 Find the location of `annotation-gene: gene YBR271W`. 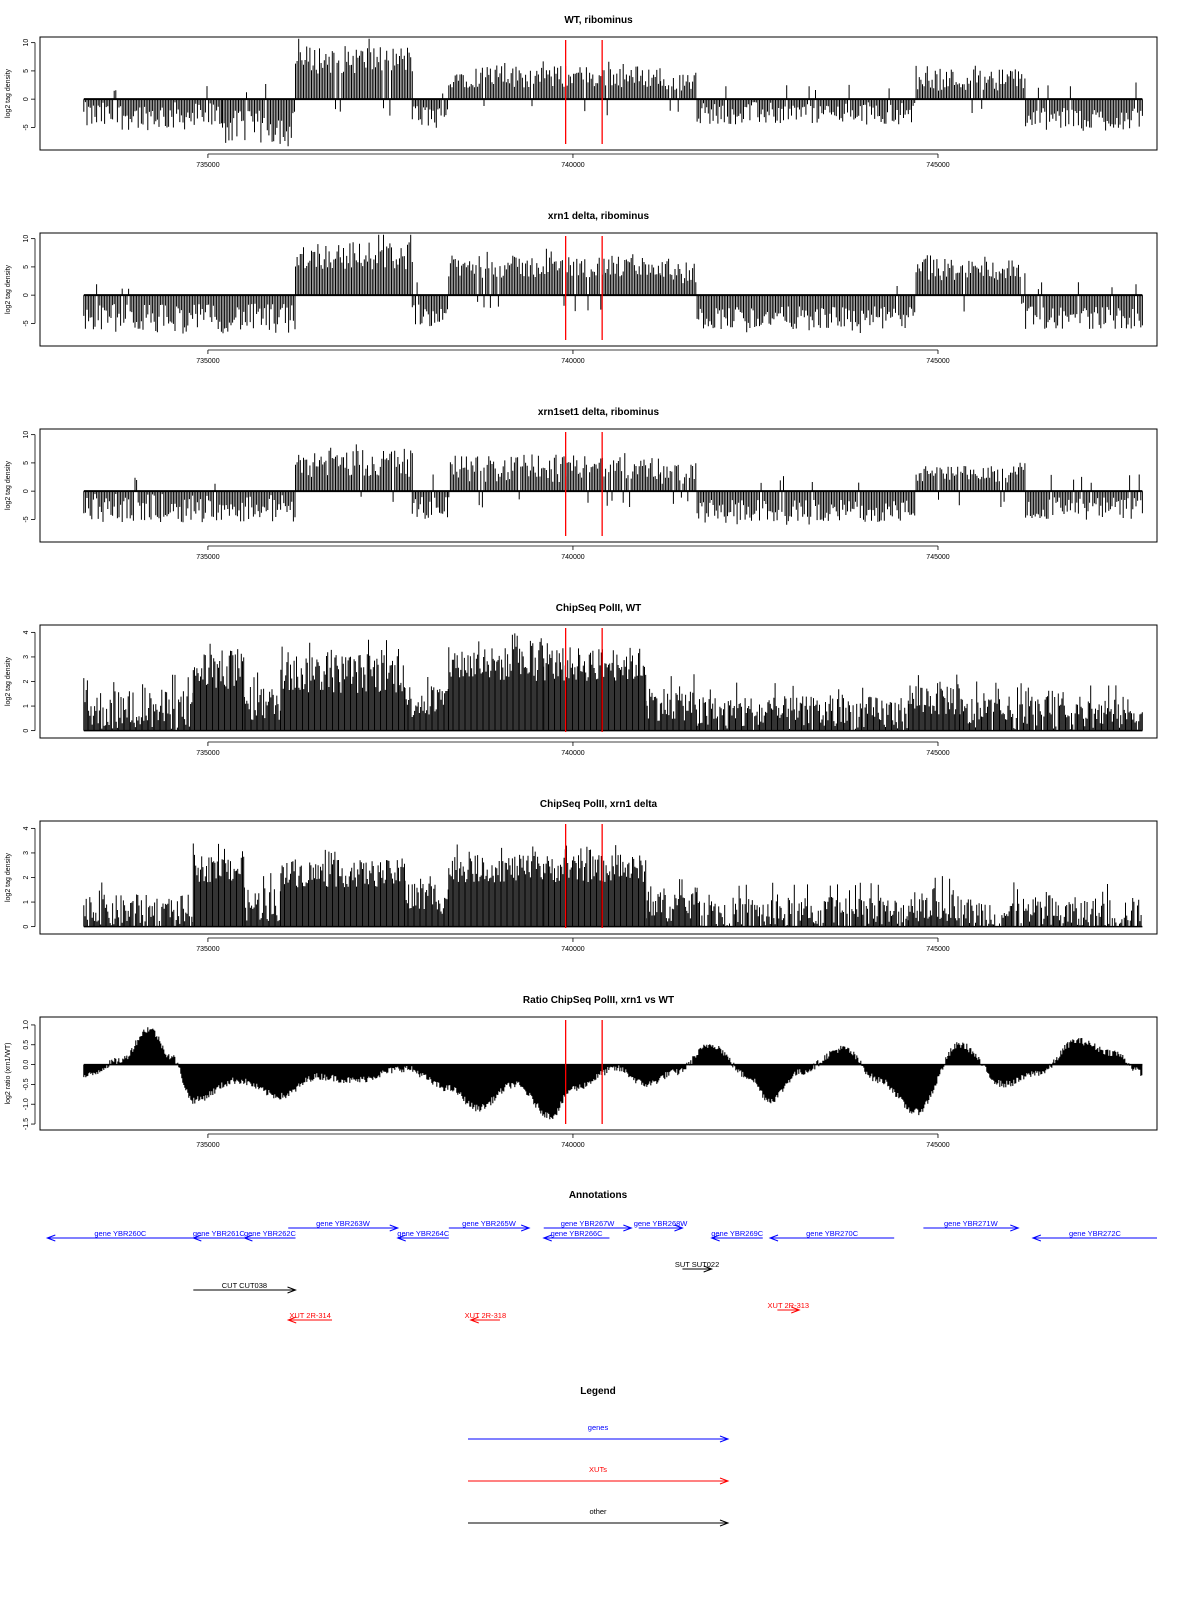

annotation-gene: gene YBR271W is located at coordinates (971, 1225).